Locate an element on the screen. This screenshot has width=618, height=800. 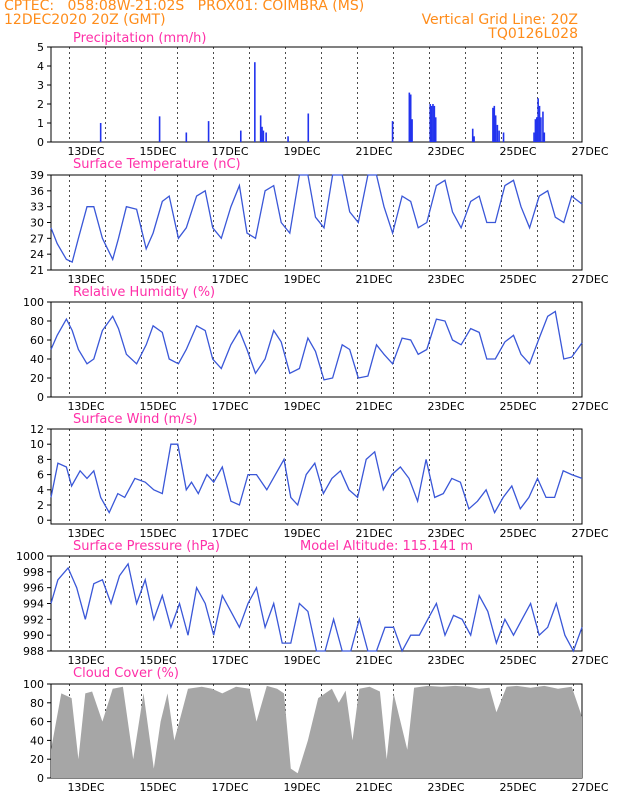
wind-xtick-label: 15DEC is located at coordinates (157, 533).